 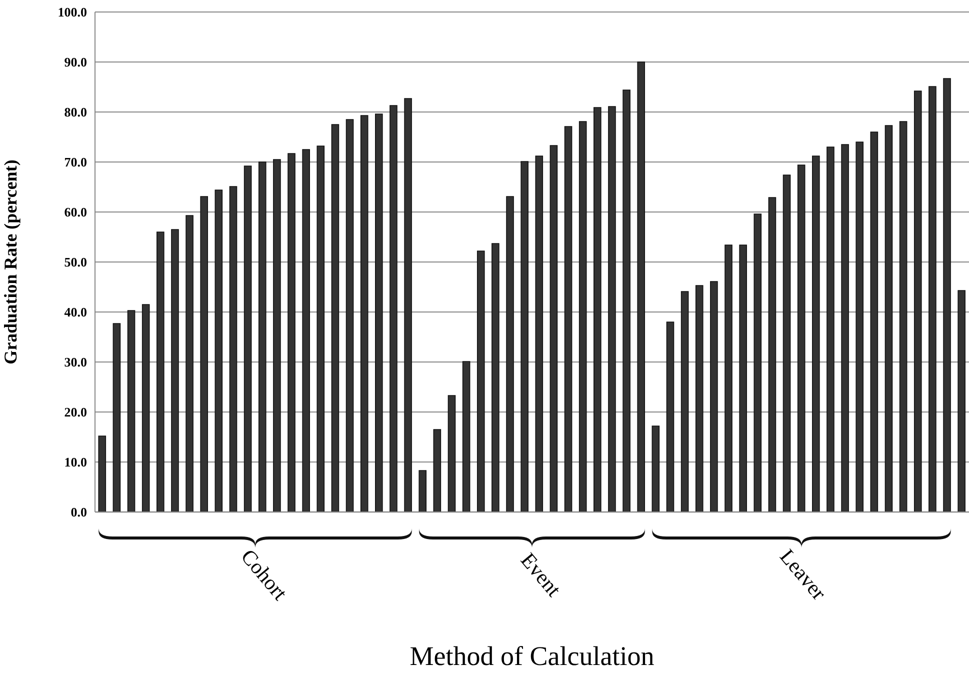 I want to click on y-tick-label: 50.0, so click(x=75, y=262).